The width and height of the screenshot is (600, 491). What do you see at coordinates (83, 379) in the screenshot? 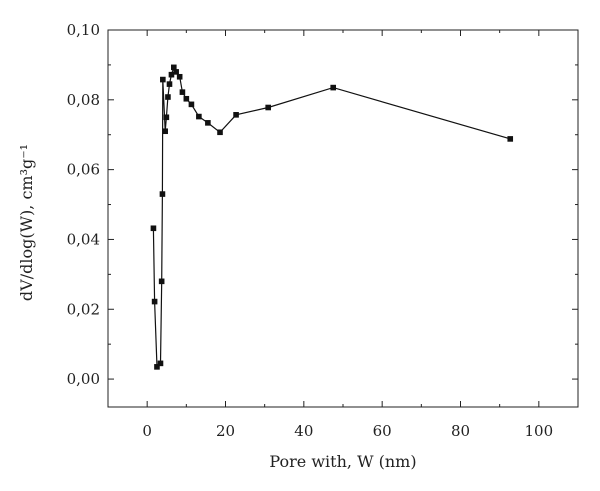
I see `y-tick-label: 0,00` at bounding box center [83, 379].